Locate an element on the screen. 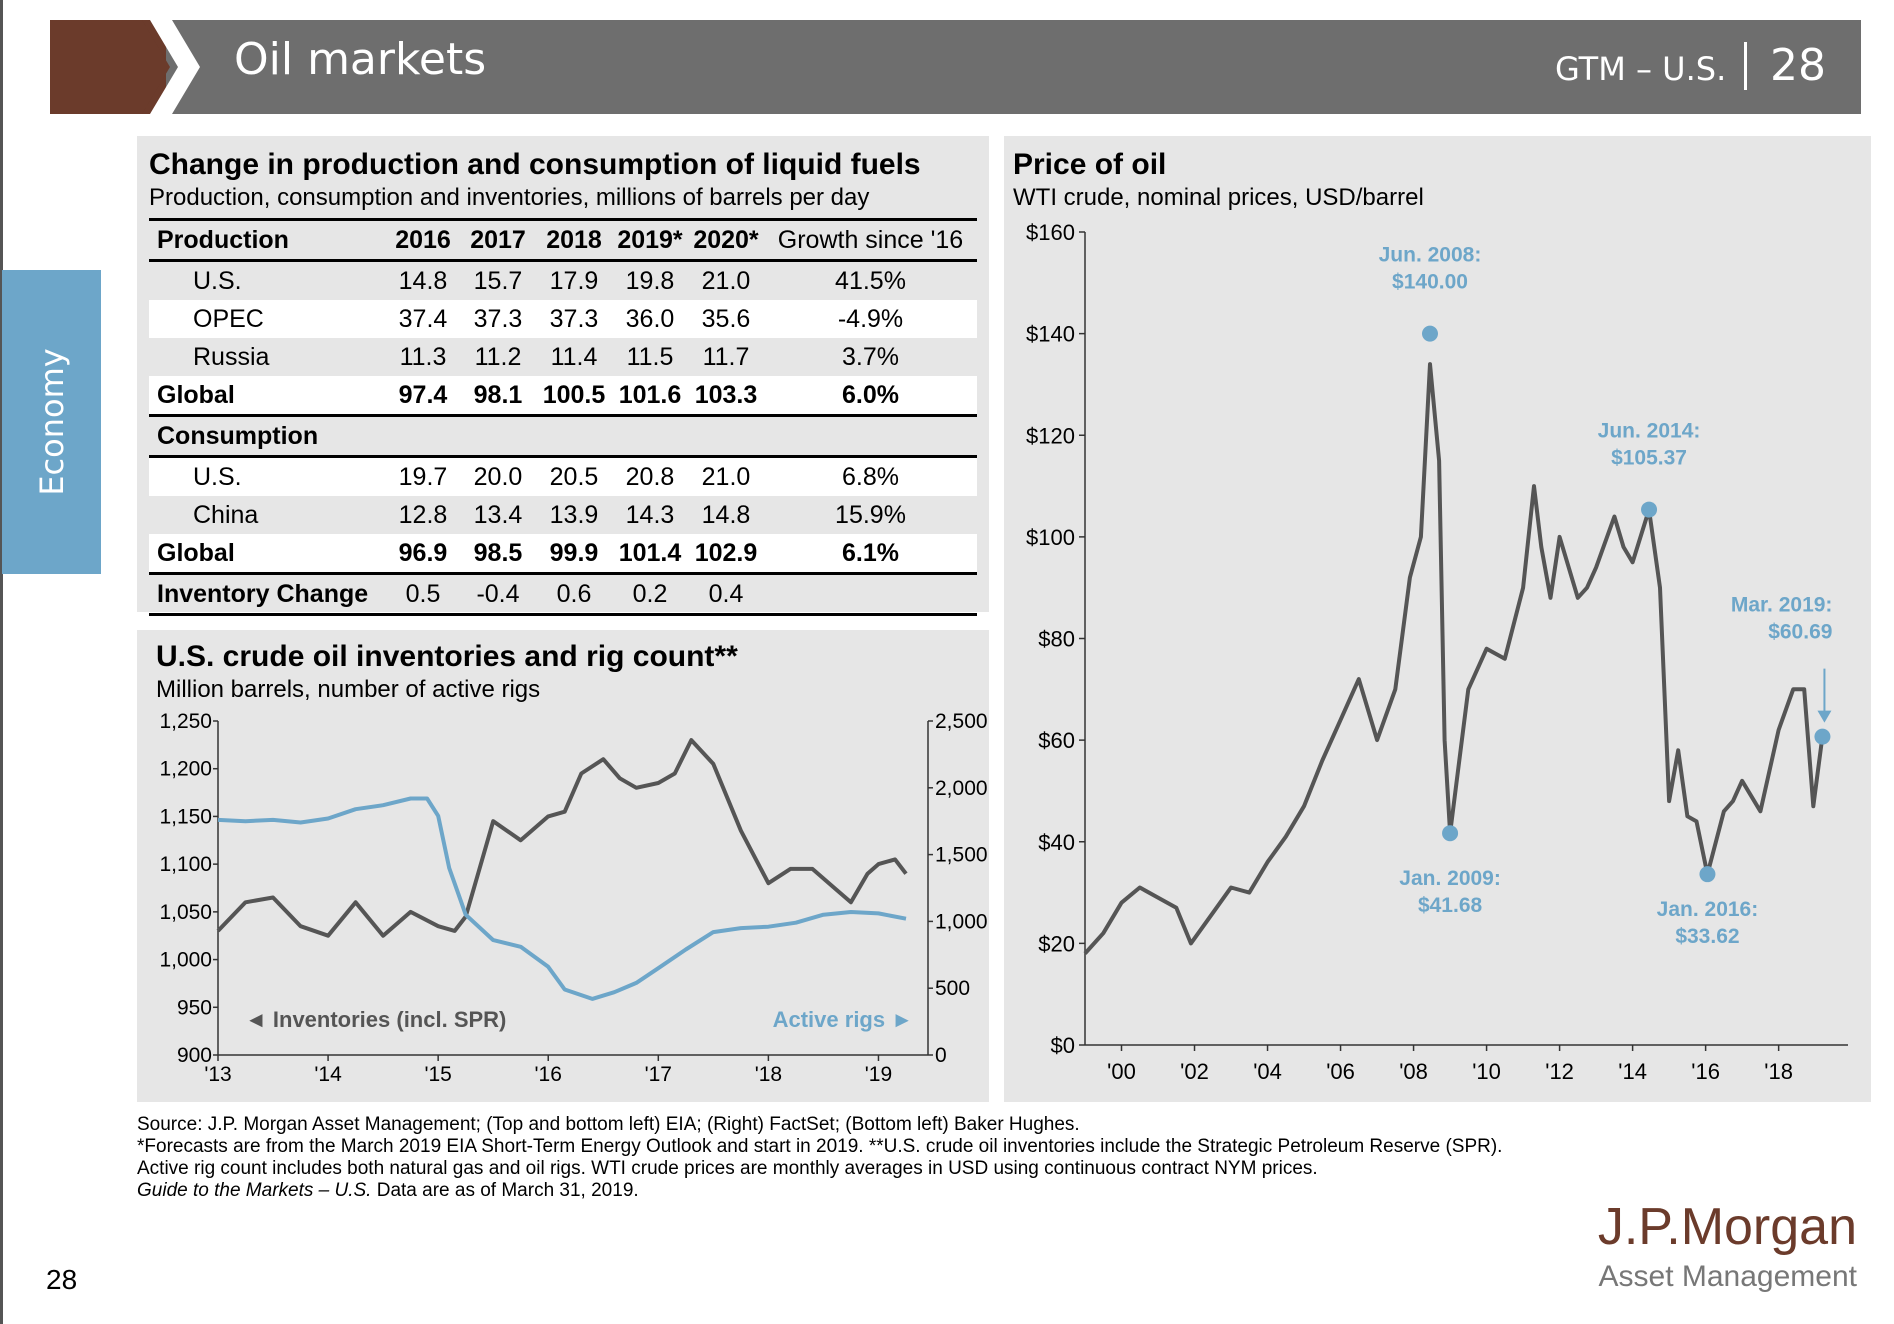  x-tick-label: '08 is located at coordinates (1413, 1071).